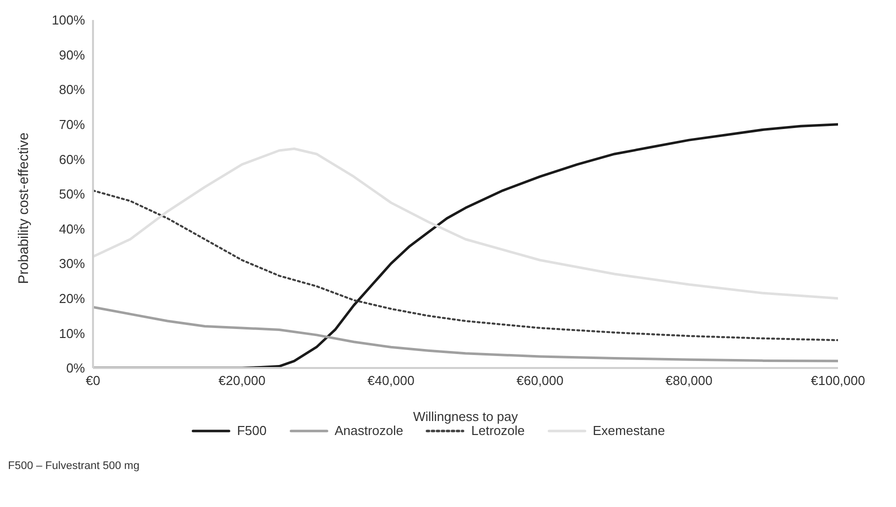 The width and height of the screenshot is (896, 507). What do you see at coordinates (251, 430) in the screenshot?
I see `legend-label: F500` at bounding box center [251, 430].